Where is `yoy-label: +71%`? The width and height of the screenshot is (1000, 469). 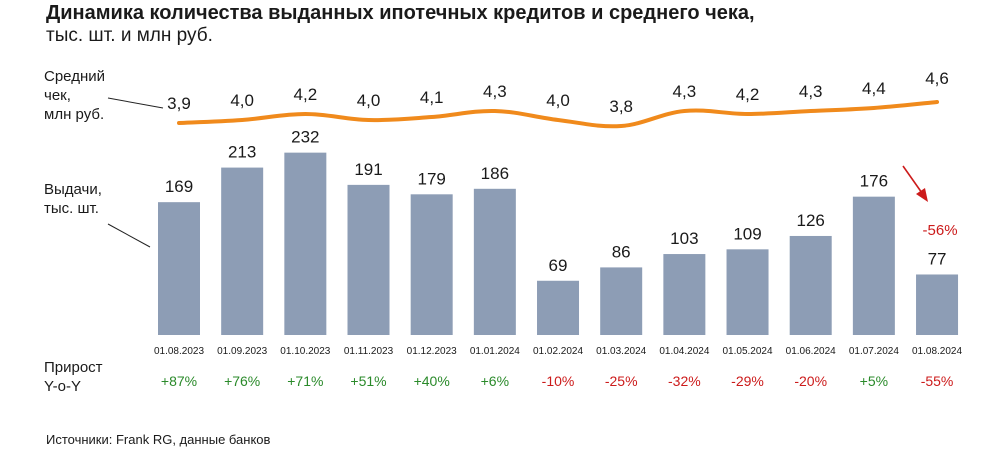 yoy-label: +71% is located at coordinates (305, 381).